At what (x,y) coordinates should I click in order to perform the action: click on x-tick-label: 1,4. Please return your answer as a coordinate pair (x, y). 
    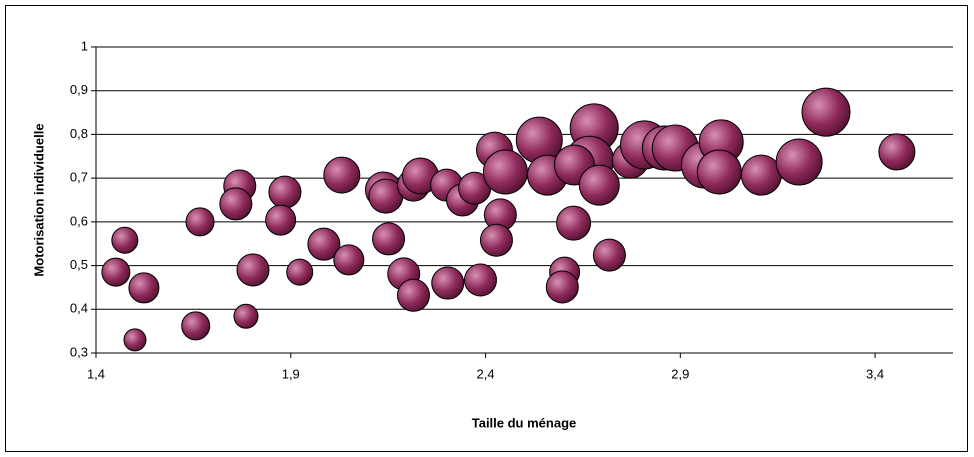
    Looking at the image, I should click on (96, 373).